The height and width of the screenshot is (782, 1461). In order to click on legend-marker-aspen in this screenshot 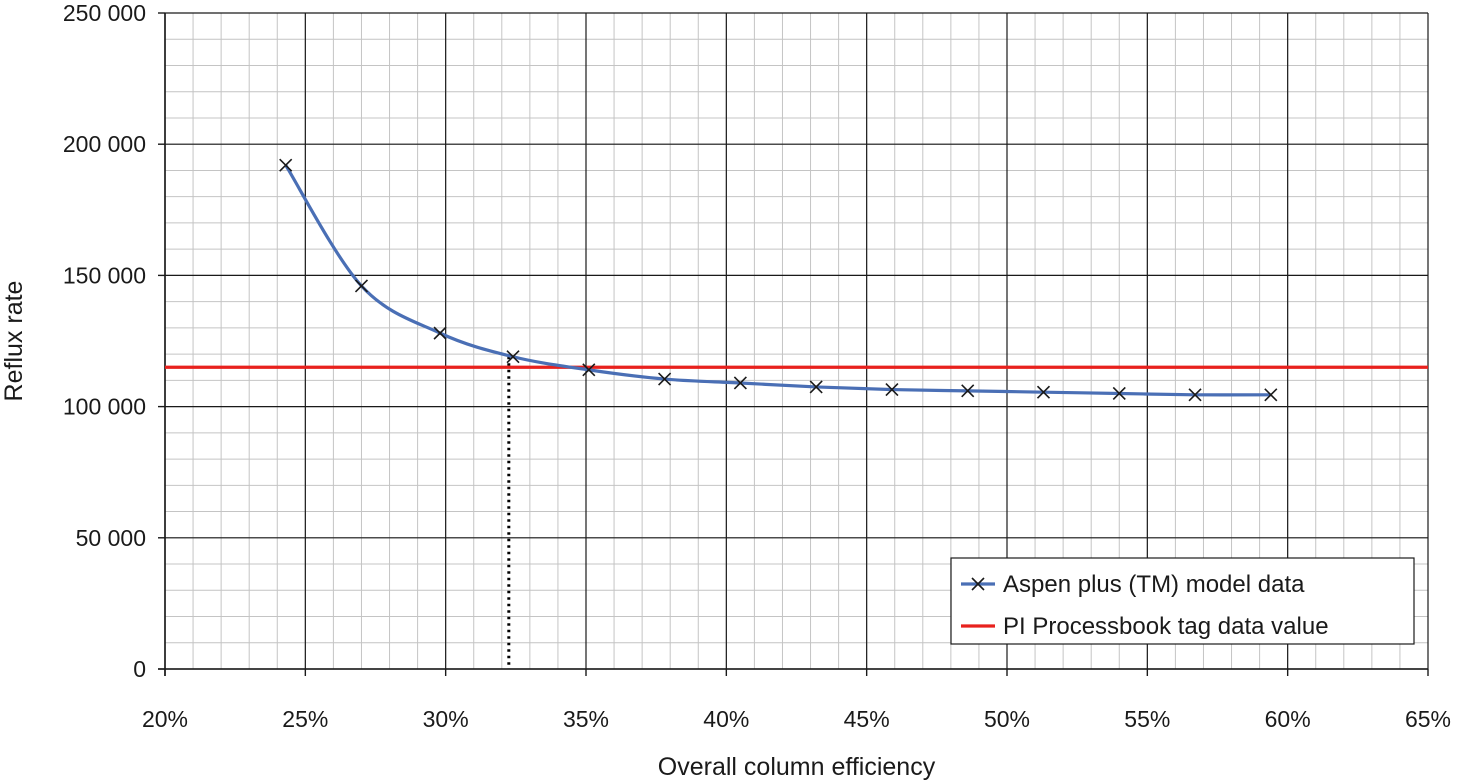, I will do `click(978, 584)`.